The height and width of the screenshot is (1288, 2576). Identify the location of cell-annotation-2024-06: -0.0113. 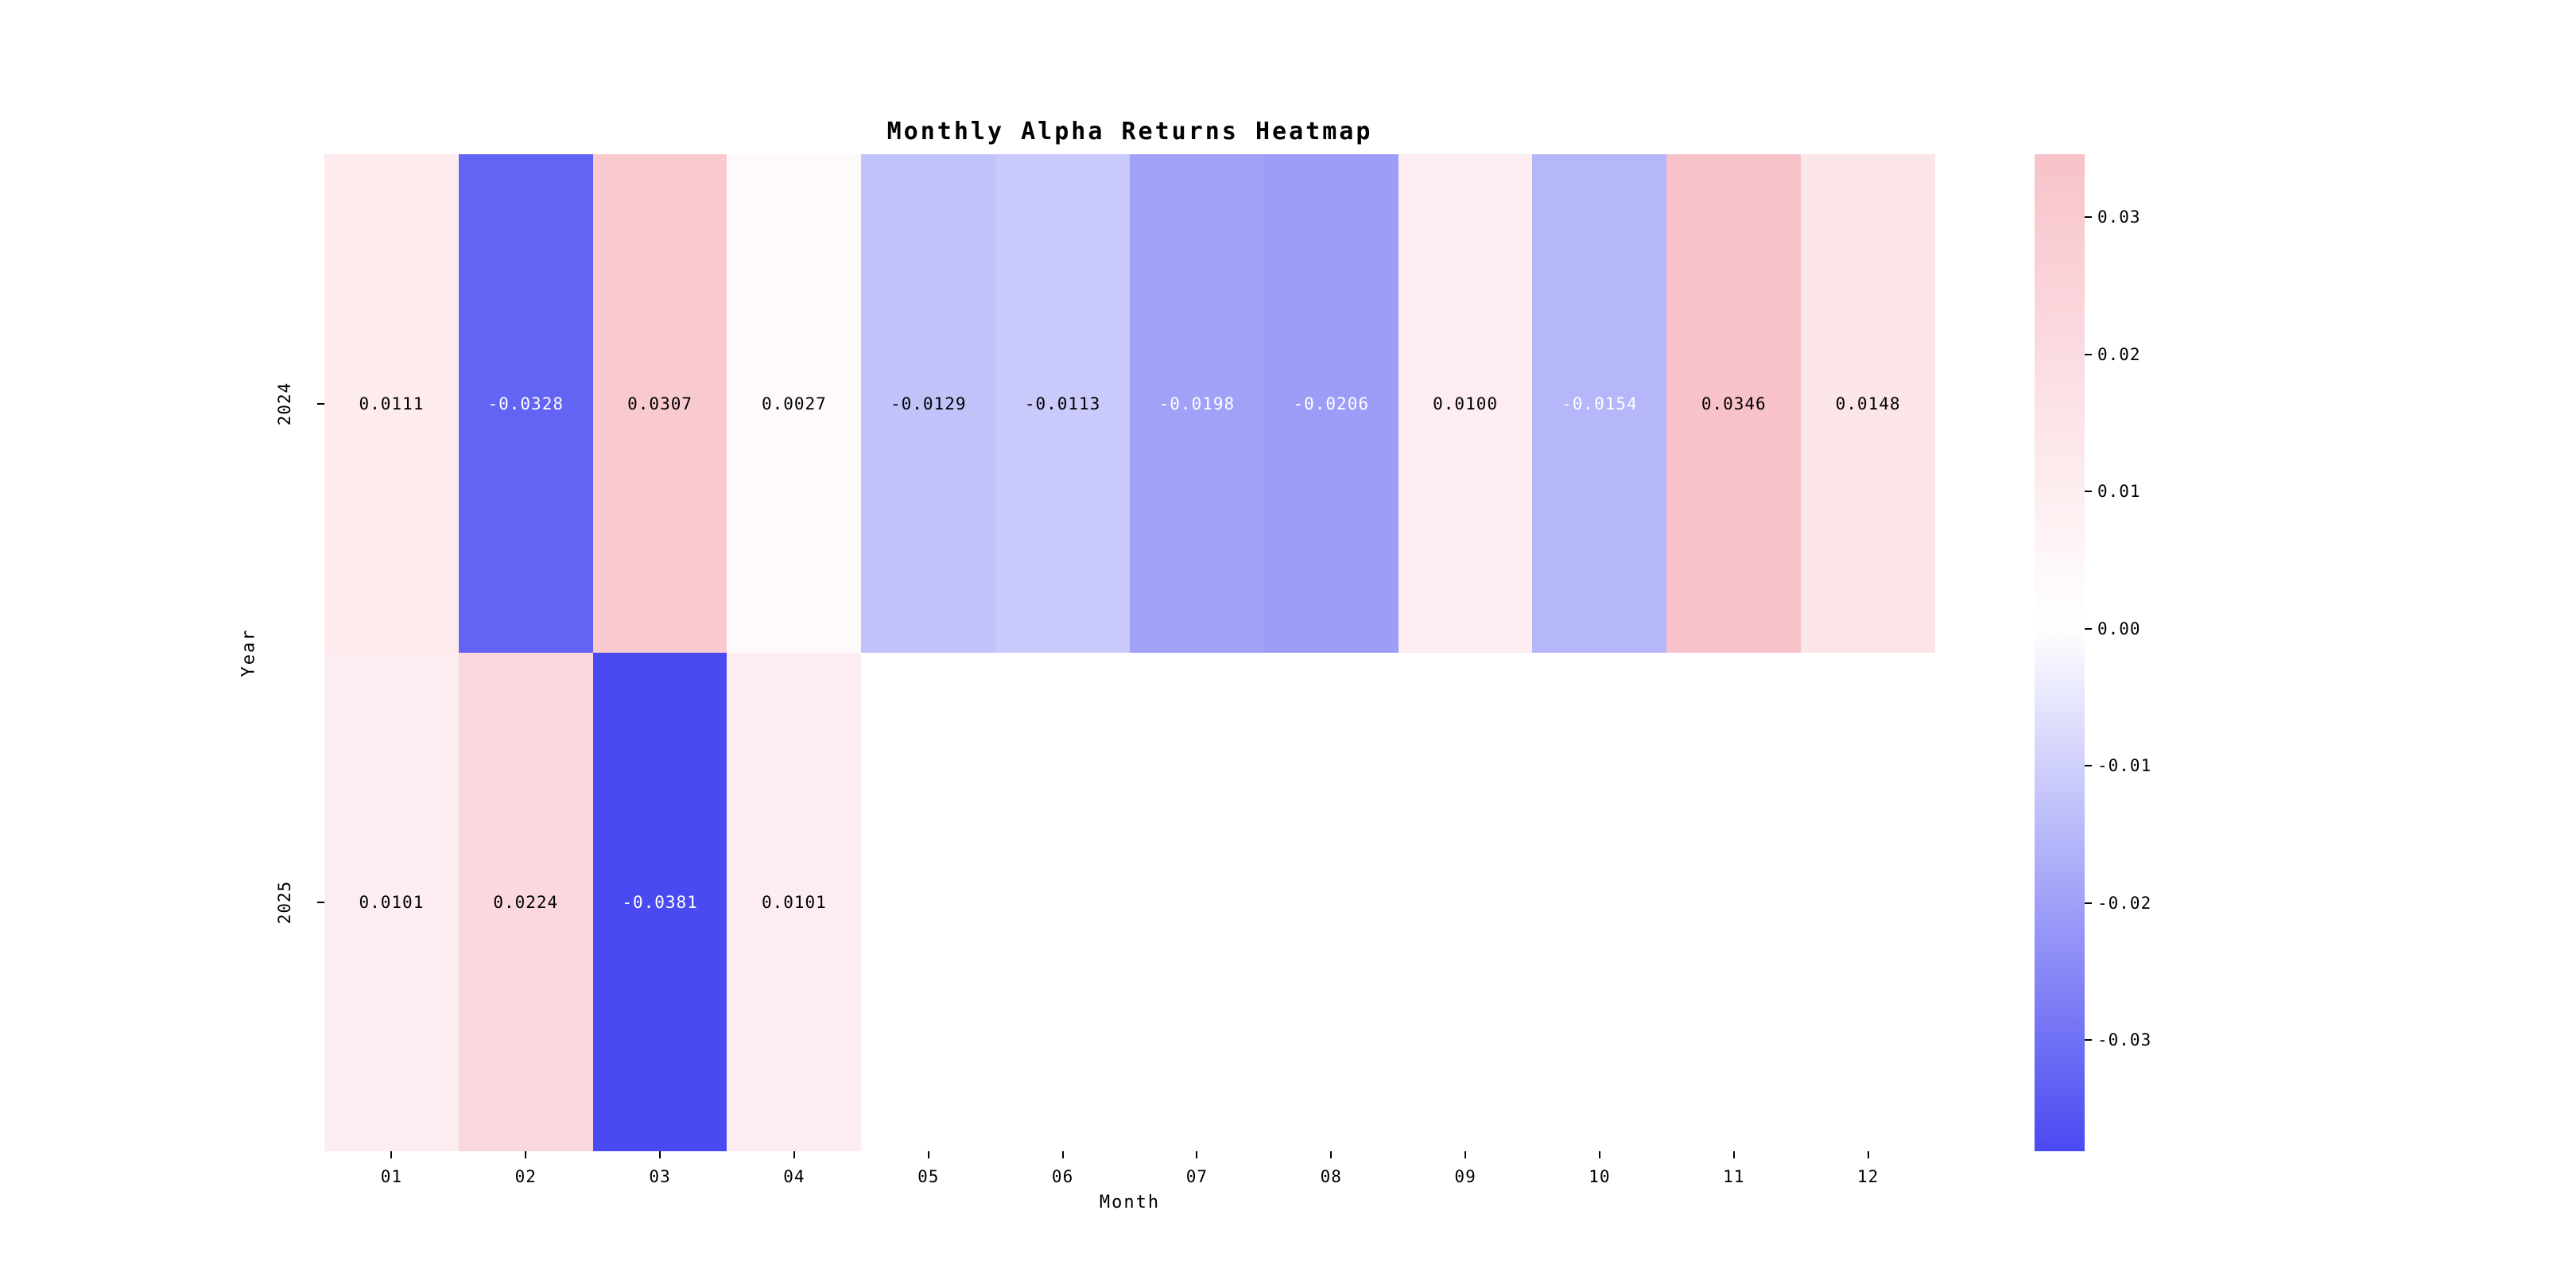
(1062, 404).